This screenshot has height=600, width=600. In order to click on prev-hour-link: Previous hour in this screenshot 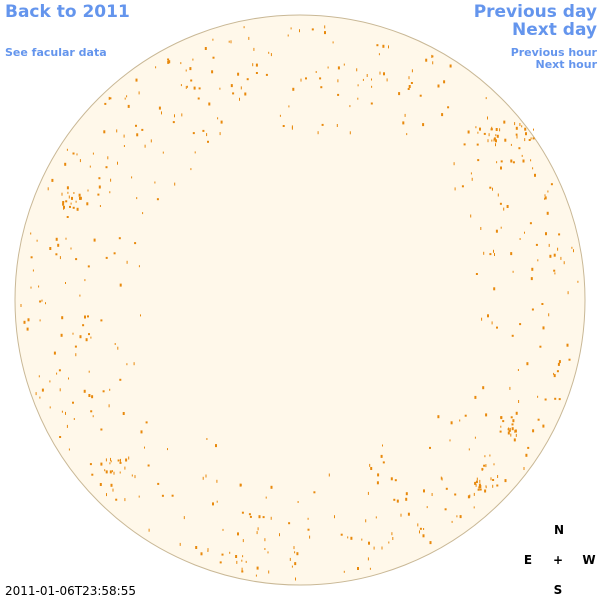, I will do `click(554, 52)`.